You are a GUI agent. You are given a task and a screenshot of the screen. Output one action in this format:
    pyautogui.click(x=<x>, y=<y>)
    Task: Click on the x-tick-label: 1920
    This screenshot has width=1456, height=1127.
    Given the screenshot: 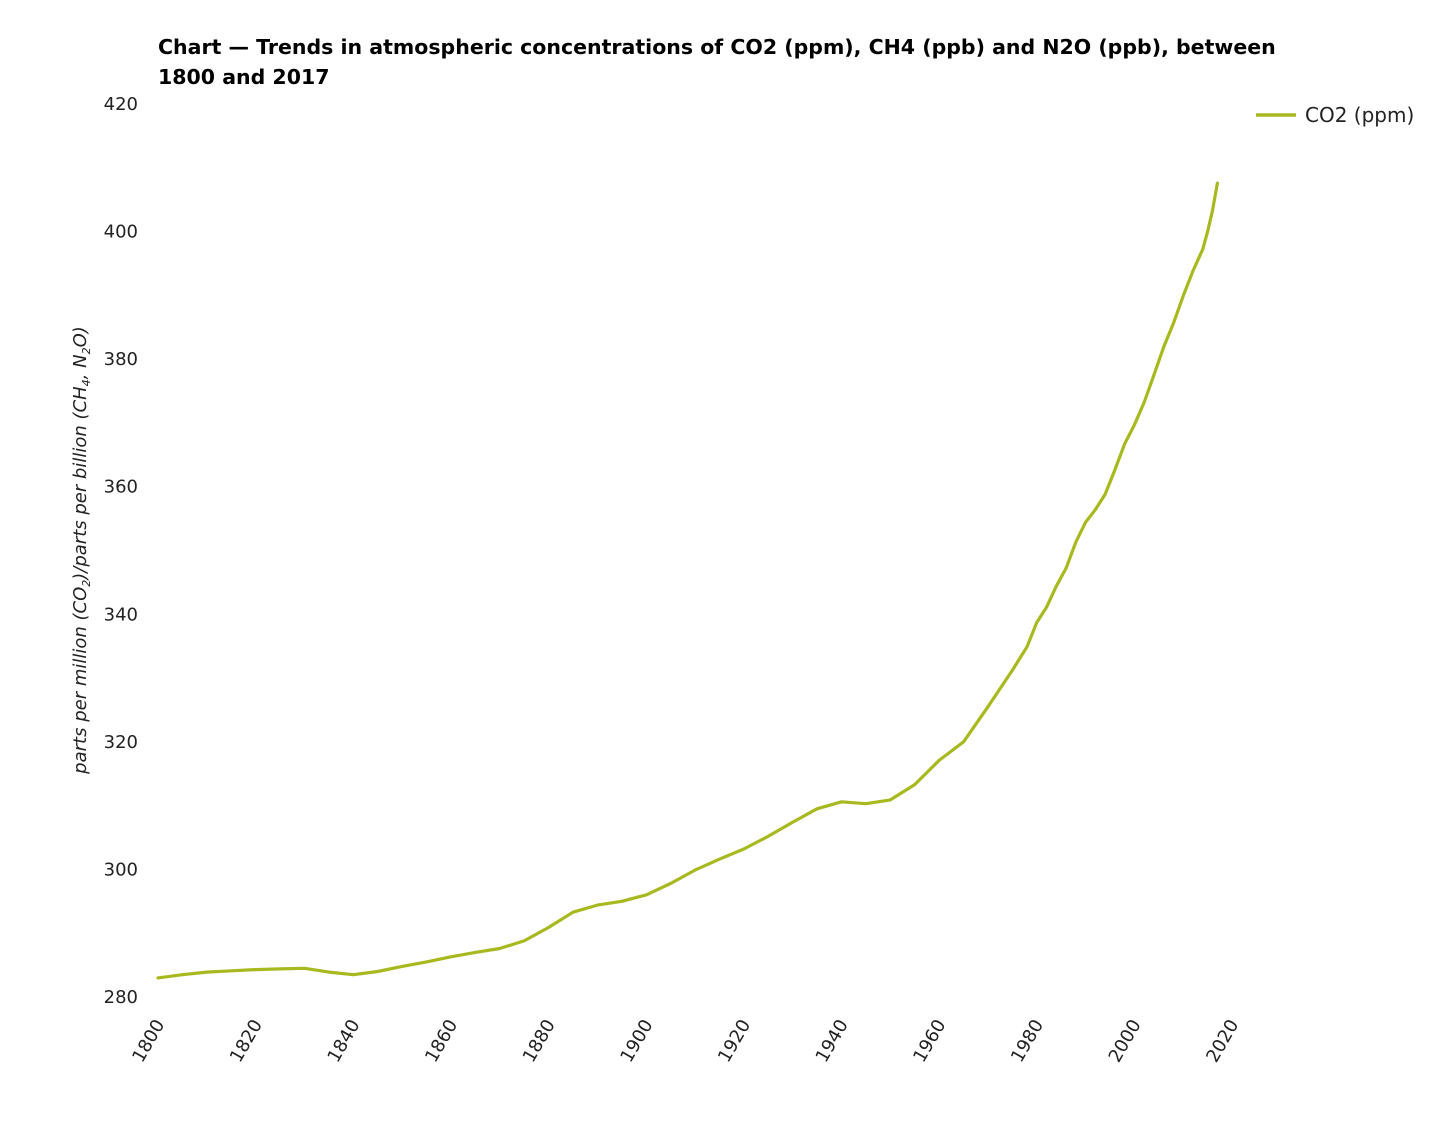 What is the action you would take?
    pyautogui.click(x=734, y=1041)
    